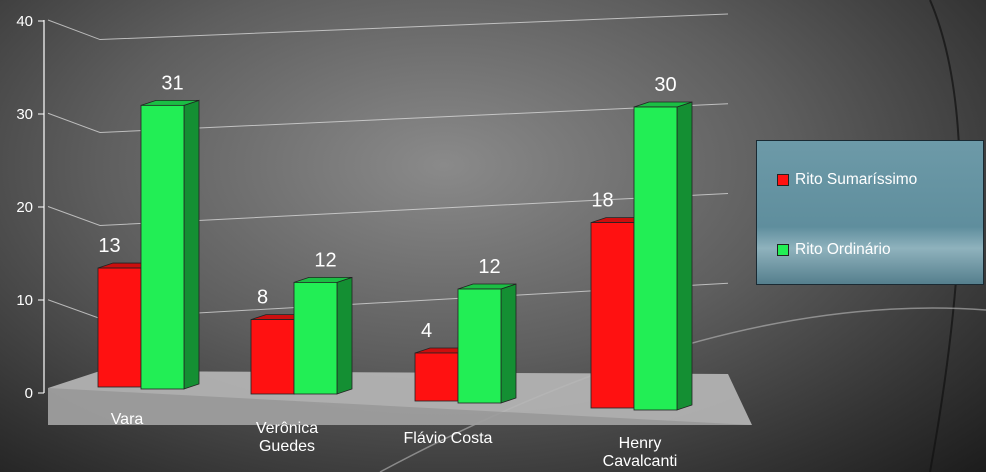 The width and height of the screenshot is (986, 472). I want to click on y-tick-label: 30, so click(24, 114).